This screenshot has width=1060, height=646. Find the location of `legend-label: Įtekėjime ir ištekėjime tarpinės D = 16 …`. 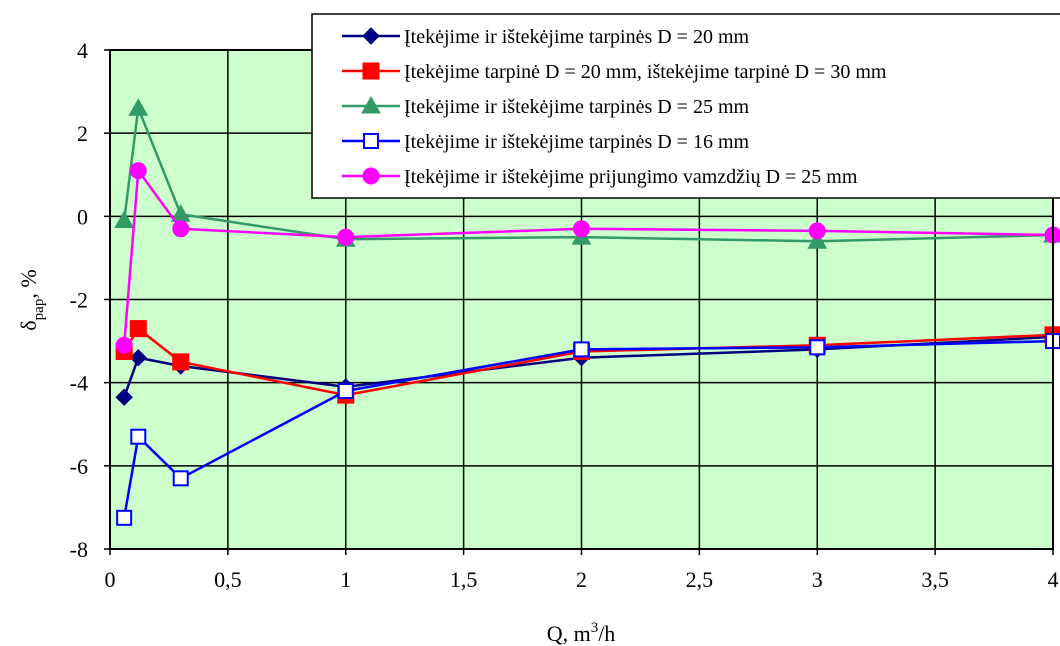

legend-label: Įtekėjime ir ištekėjime tarpinės D = 16 … is located at coordinates (577, 142).